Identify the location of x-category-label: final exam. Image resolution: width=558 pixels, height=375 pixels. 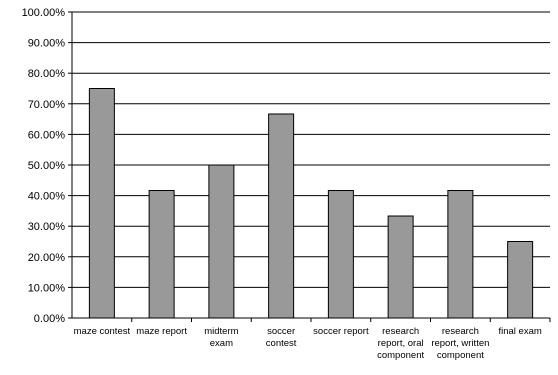
(519, 331).